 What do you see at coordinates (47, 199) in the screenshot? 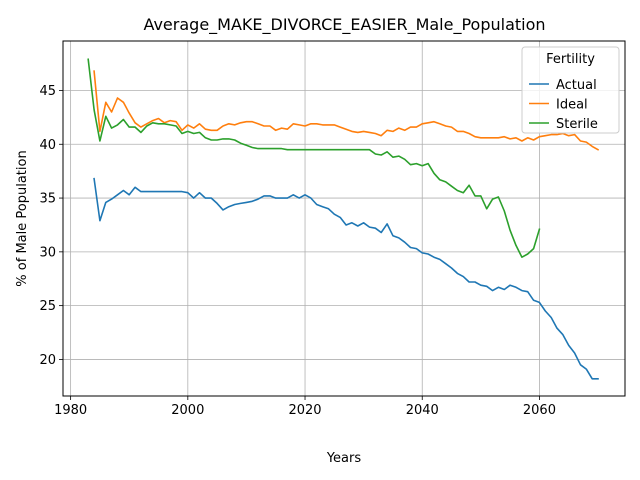
I see `y-tick-label: 35` at bounding box center [47, 199].